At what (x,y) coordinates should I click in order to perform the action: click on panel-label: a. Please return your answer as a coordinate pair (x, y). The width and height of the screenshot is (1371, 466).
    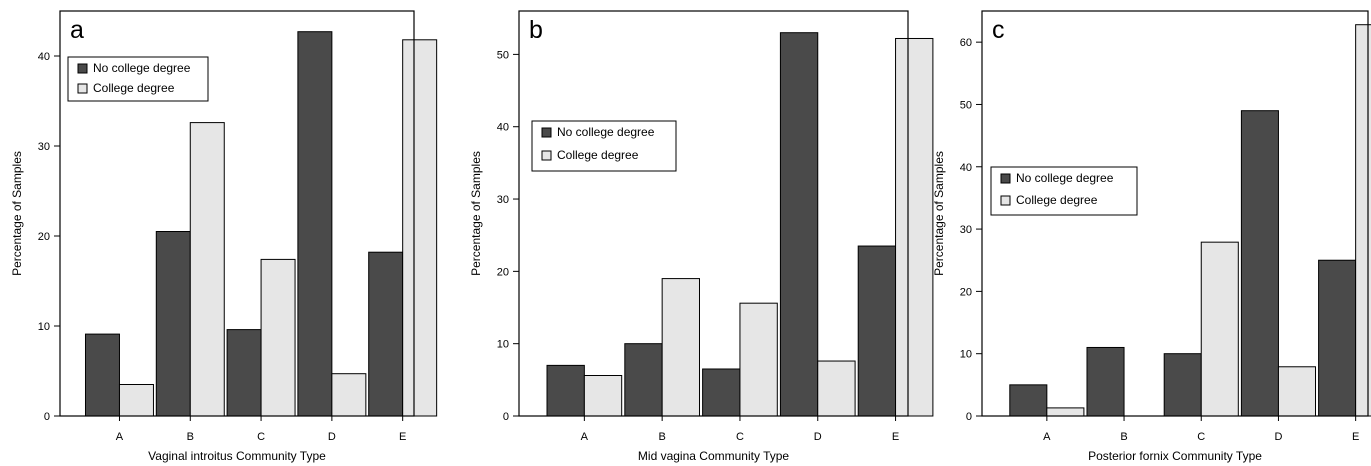
    Looking at the image, I should click on (77, 30).